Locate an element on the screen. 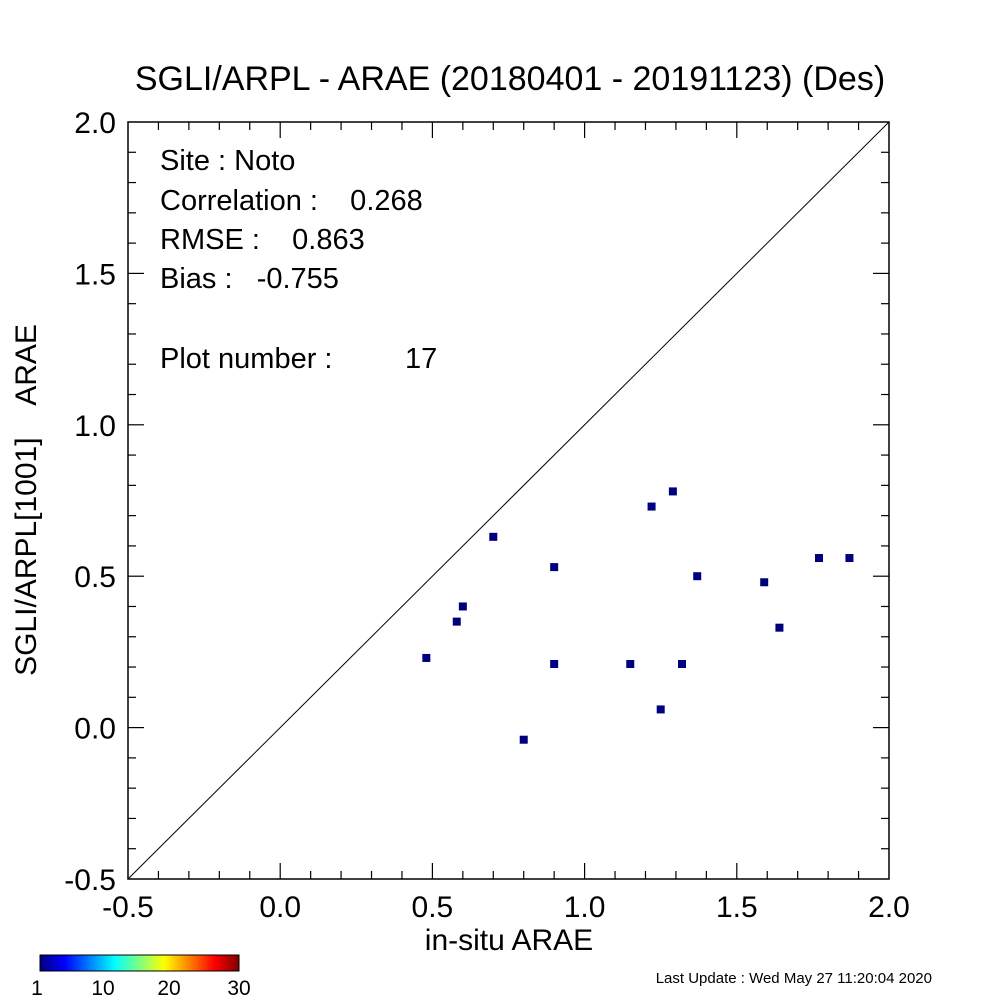 The width and height of the screenshot is (1000, 1005). x-axis-label: in-situ ARAE is located at coordinates (509, 940).